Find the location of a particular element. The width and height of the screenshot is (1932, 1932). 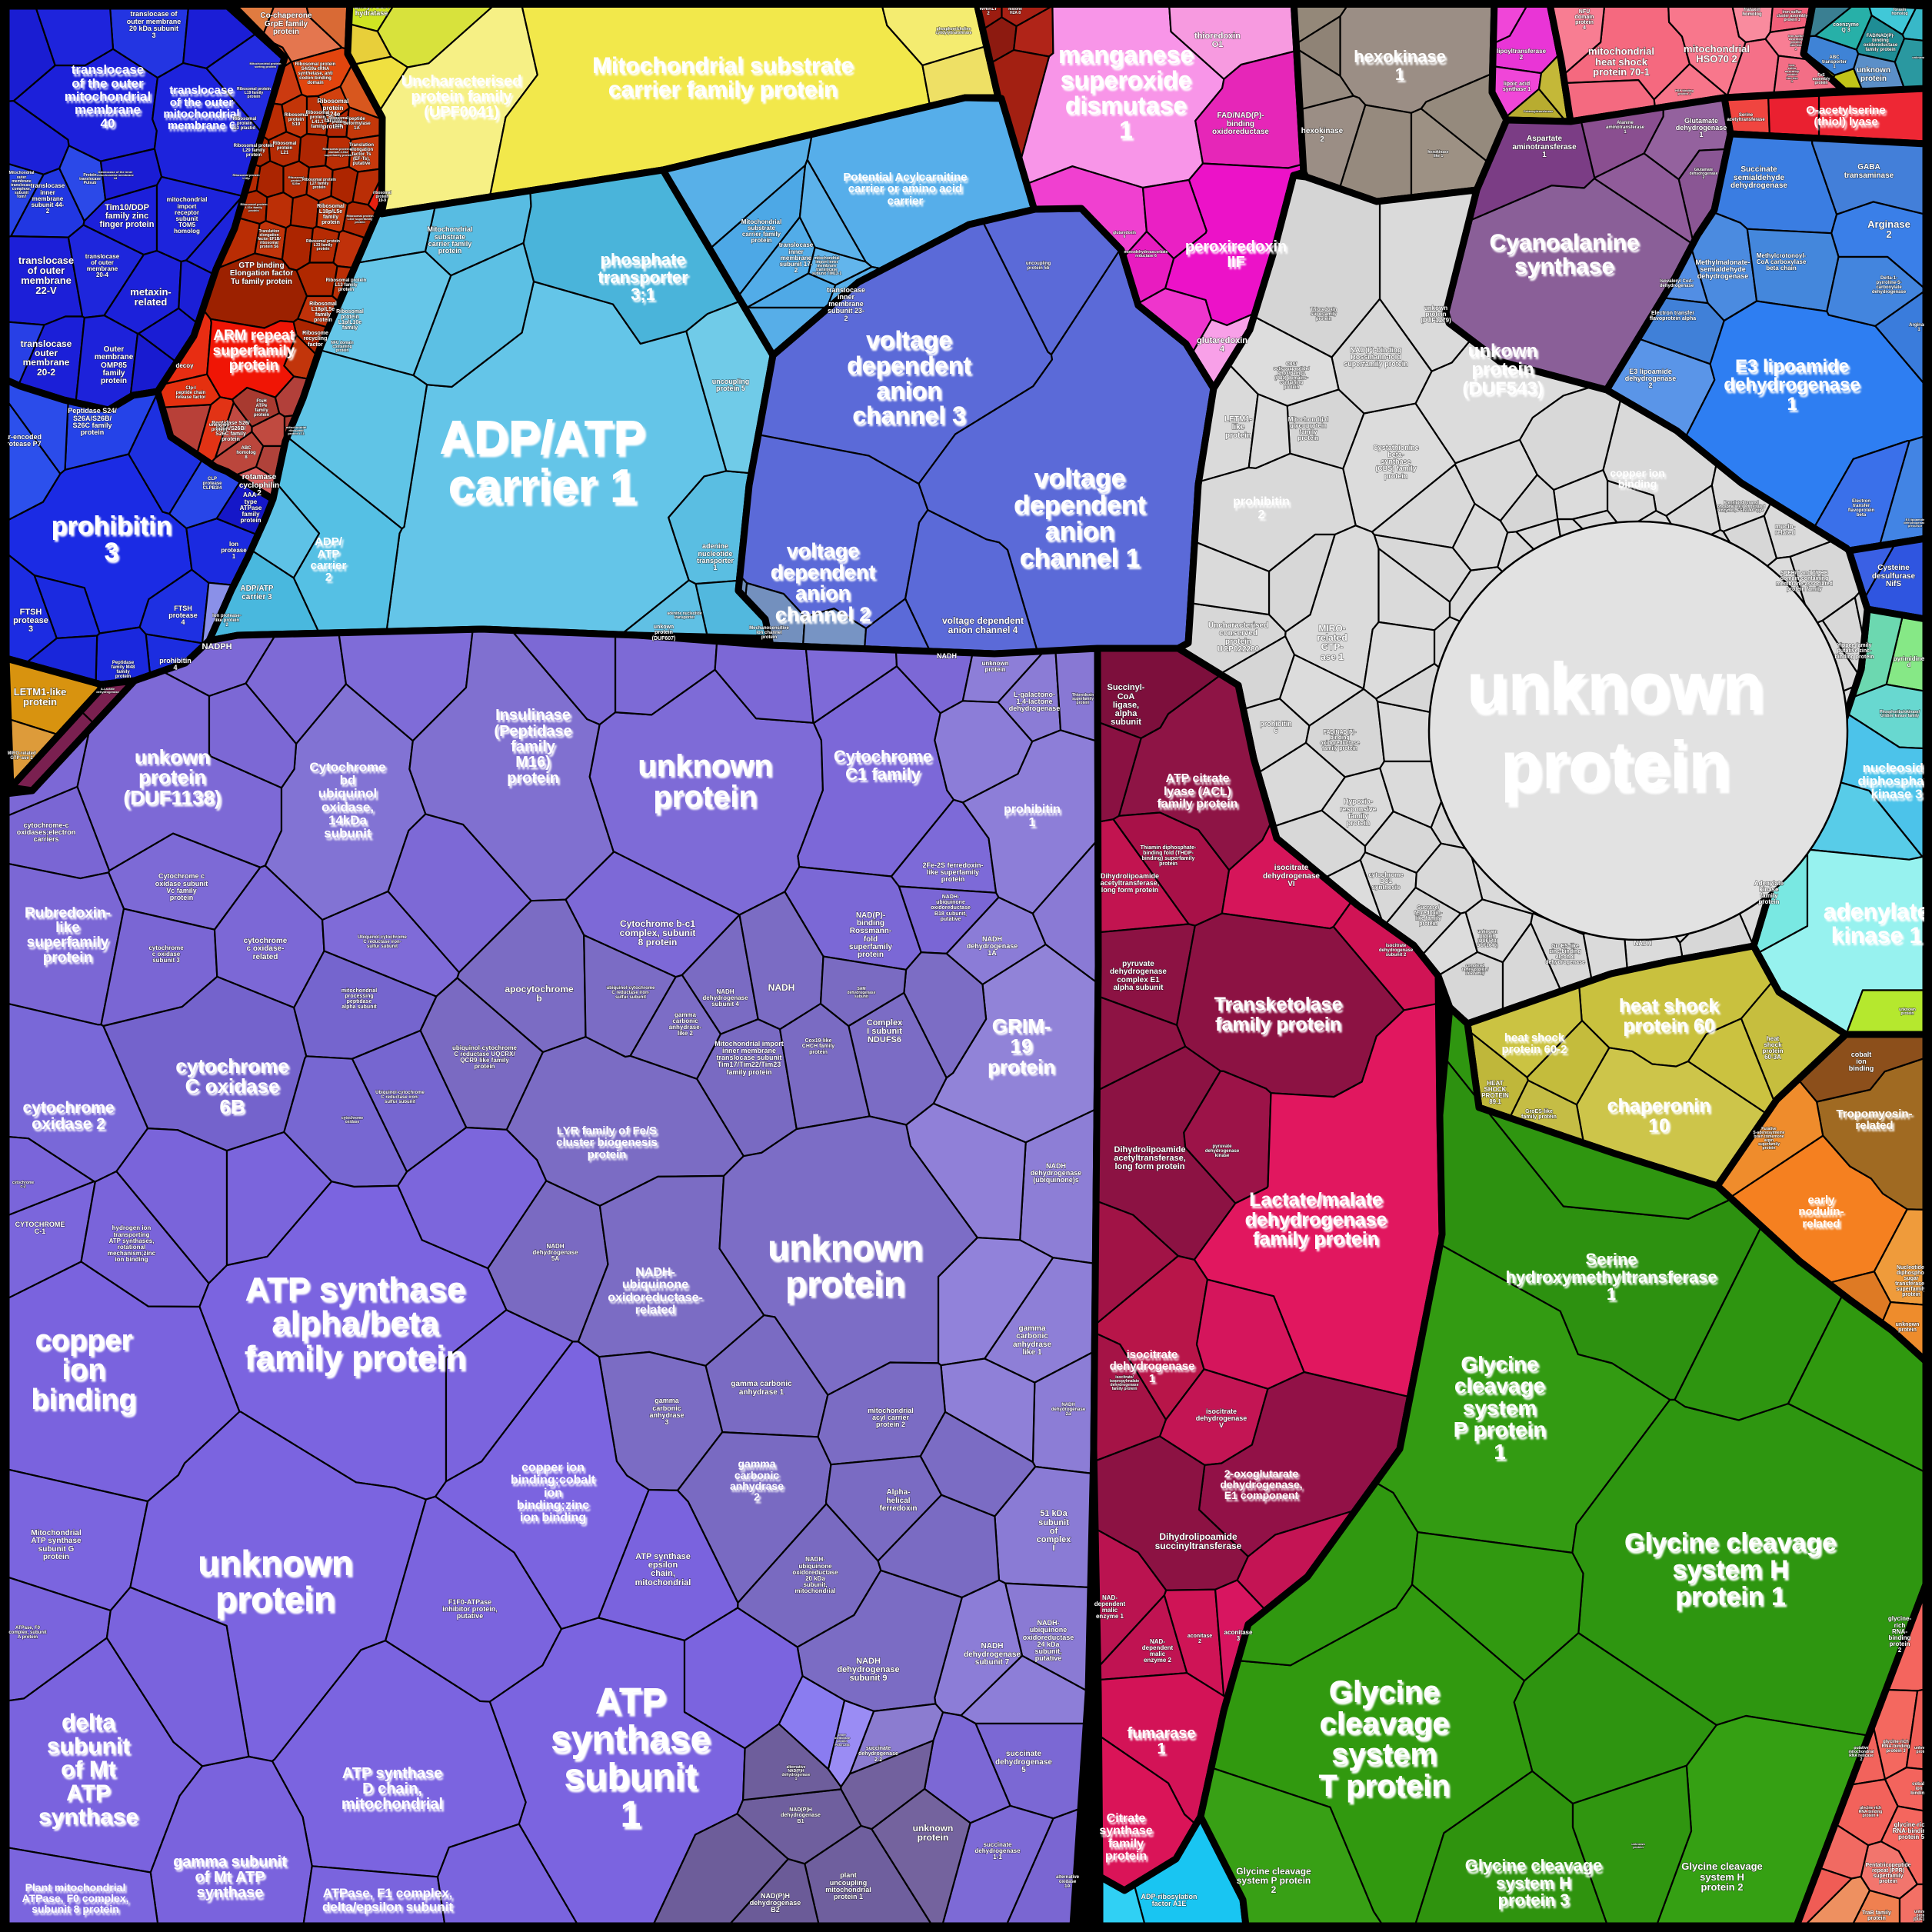

svg-text: isopropylmalate is located at coordinates (1125, 1381).